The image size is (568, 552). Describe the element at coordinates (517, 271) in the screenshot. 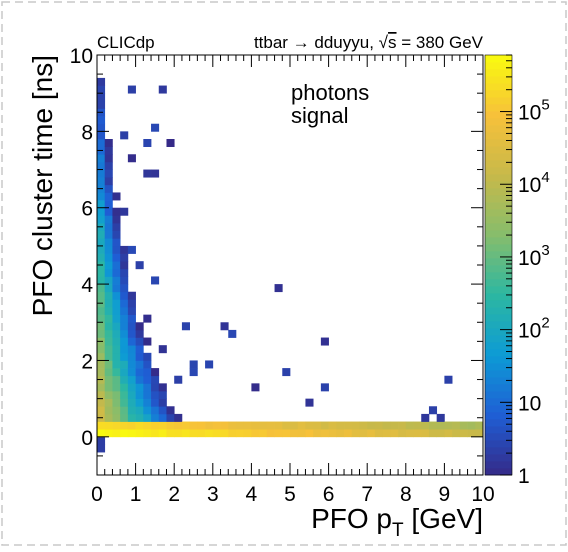

I see `colorbar: 1 10 102 103 104 105` at that location.